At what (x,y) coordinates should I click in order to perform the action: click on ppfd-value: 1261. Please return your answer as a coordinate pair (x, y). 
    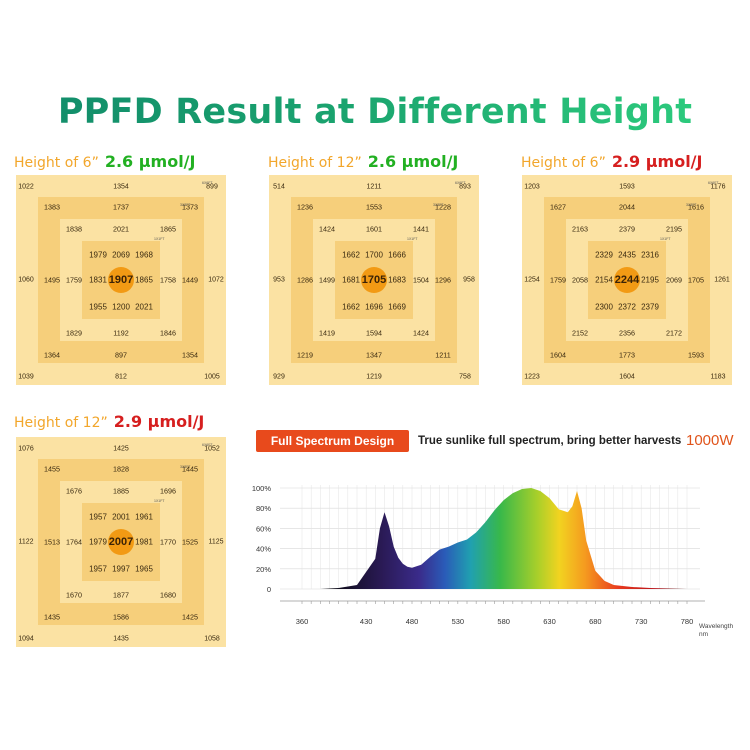
    Looking at the image, I should click on (722, 280).